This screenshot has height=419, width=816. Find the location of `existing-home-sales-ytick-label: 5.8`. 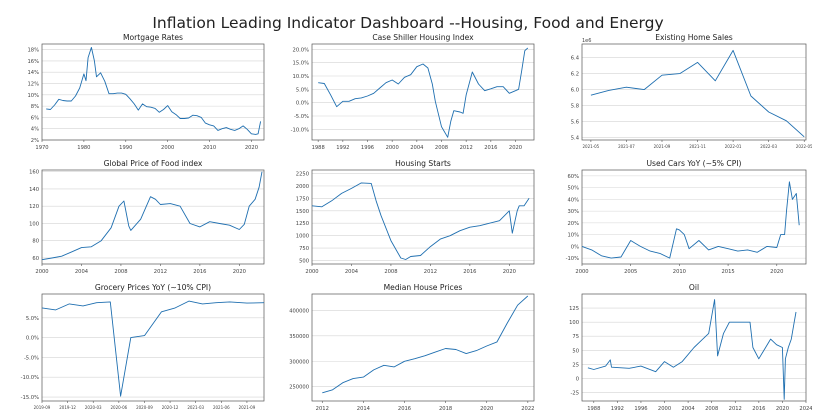

existing-home-sales-ytick-label: 5.8 is located at coordinates (575, 107).